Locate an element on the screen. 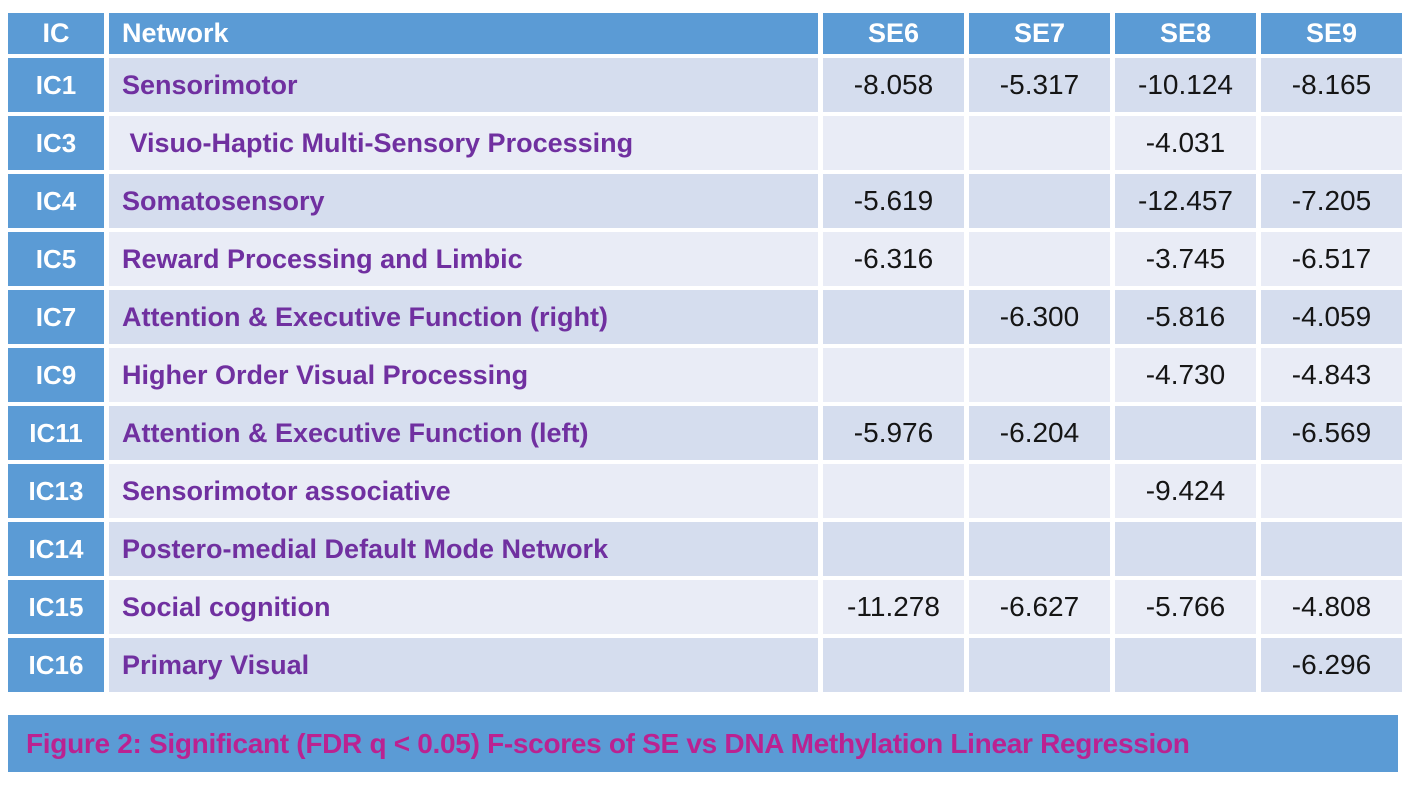 The image size is (1407, 790). network-cell: Reward Processing and Limbic is located at coordinates (463, 259).